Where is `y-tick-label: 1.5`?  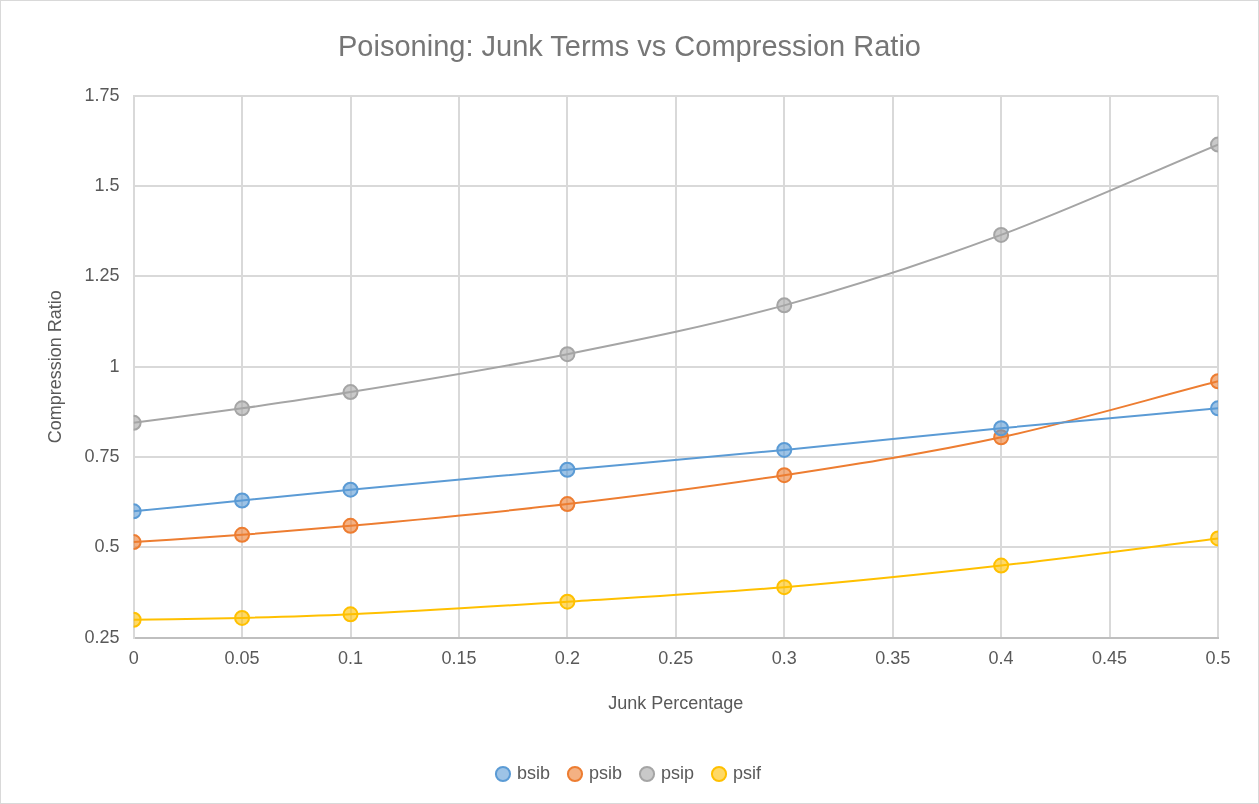 y-tick-label: 1.5 is located at coordinates (107, 185).